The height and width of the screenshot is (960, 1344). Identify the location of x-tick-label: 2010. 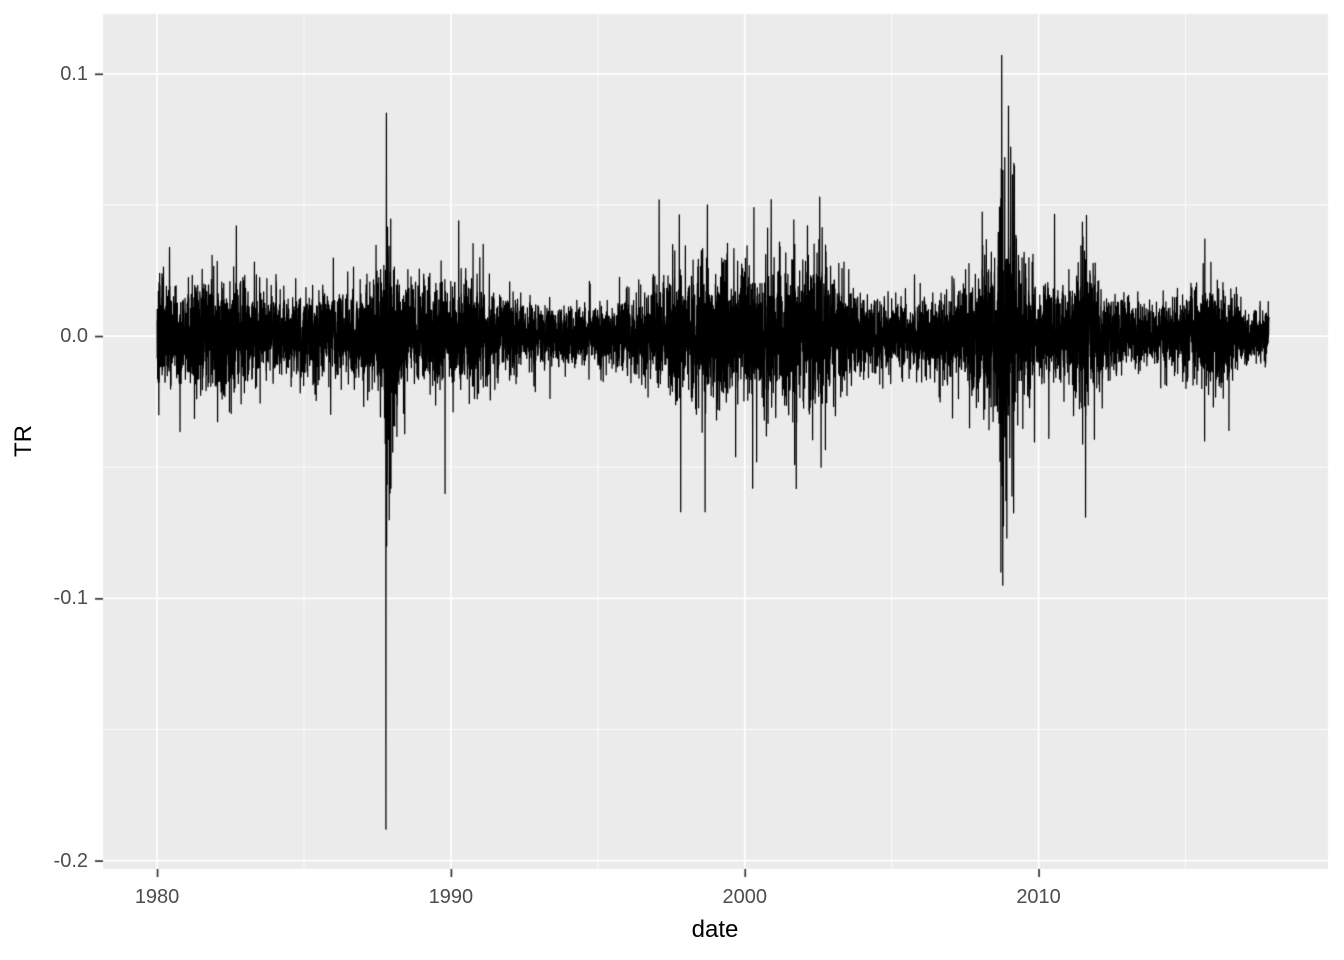
(1038, 897).